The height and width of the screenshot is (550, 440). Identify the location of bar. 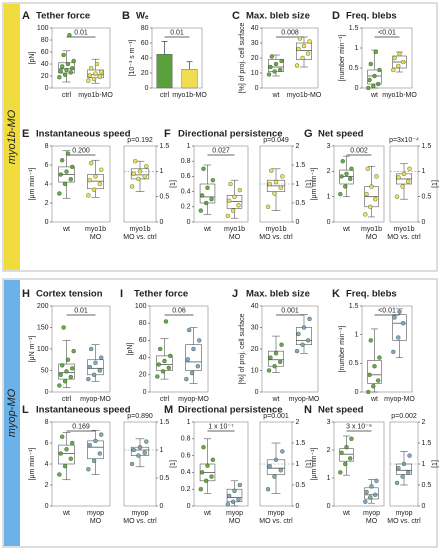
(164, 71).